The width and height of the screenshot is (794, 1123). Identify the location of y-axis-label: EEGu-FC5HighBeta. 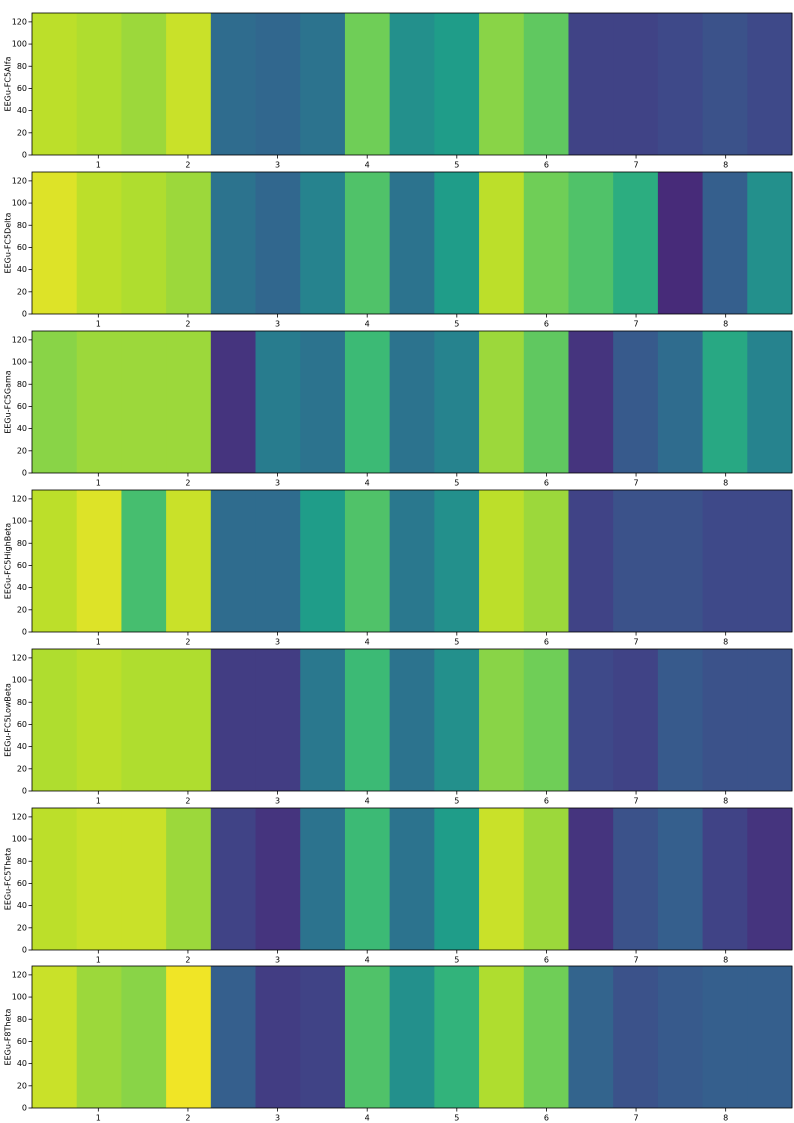
(8, 561).